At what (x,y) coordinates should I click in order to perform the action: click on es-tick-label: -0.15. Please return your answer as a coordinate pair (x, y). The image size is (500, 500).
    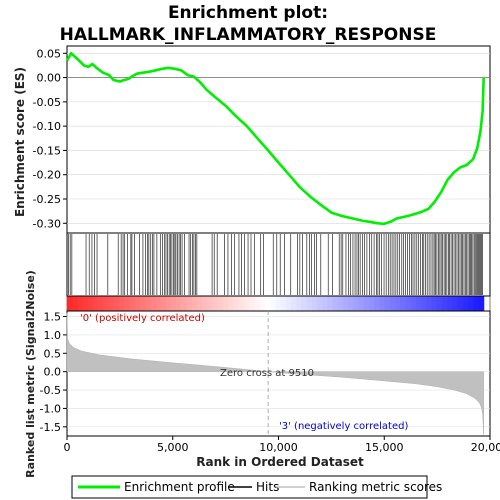
    Looking at the image, I should click on (47, 150).